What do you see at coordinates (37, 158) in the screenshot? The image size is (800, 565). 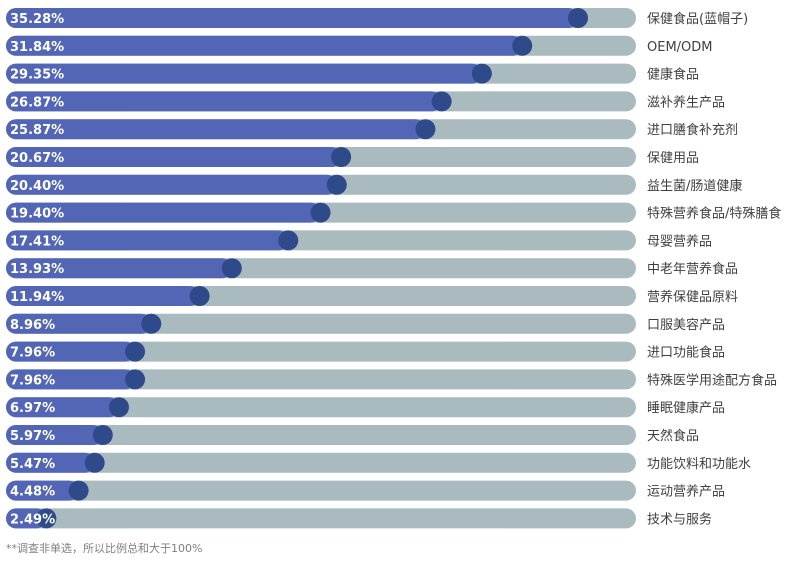 I see `value-label: 20.67%` at bounding box center [37, 158].